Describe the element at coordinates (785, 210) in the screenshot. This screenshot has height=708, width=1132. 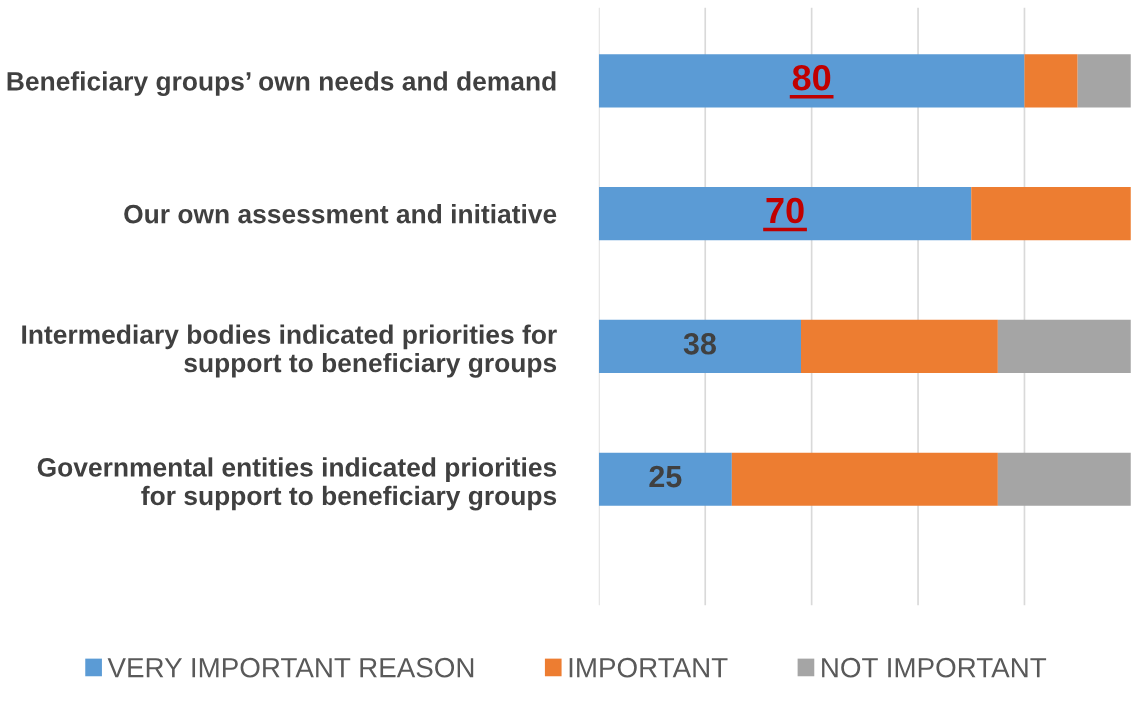
I see `data-label: 70` at that location.